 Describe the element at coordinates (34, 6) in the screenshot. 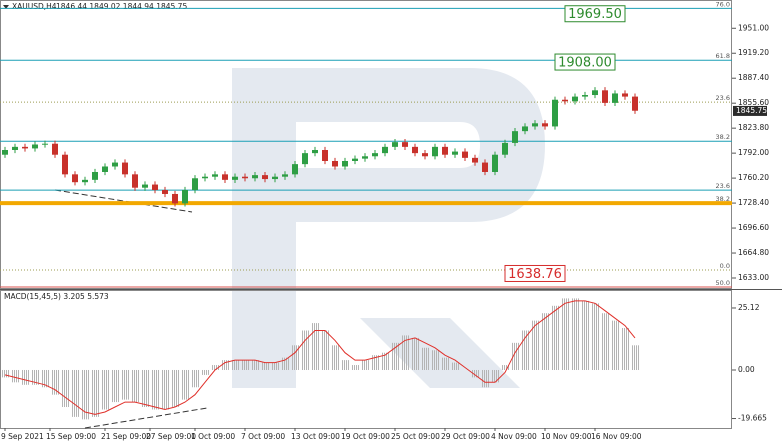

I see `symbol: XAUUSD,H4` at that location.